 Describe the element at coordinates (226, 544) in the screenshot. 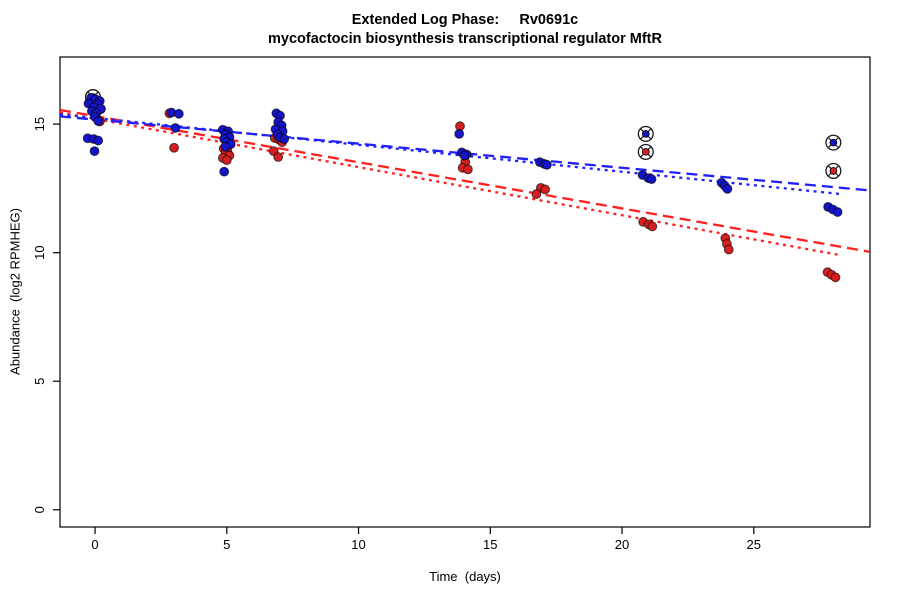

I see `x-tick-label: 5` at that location.